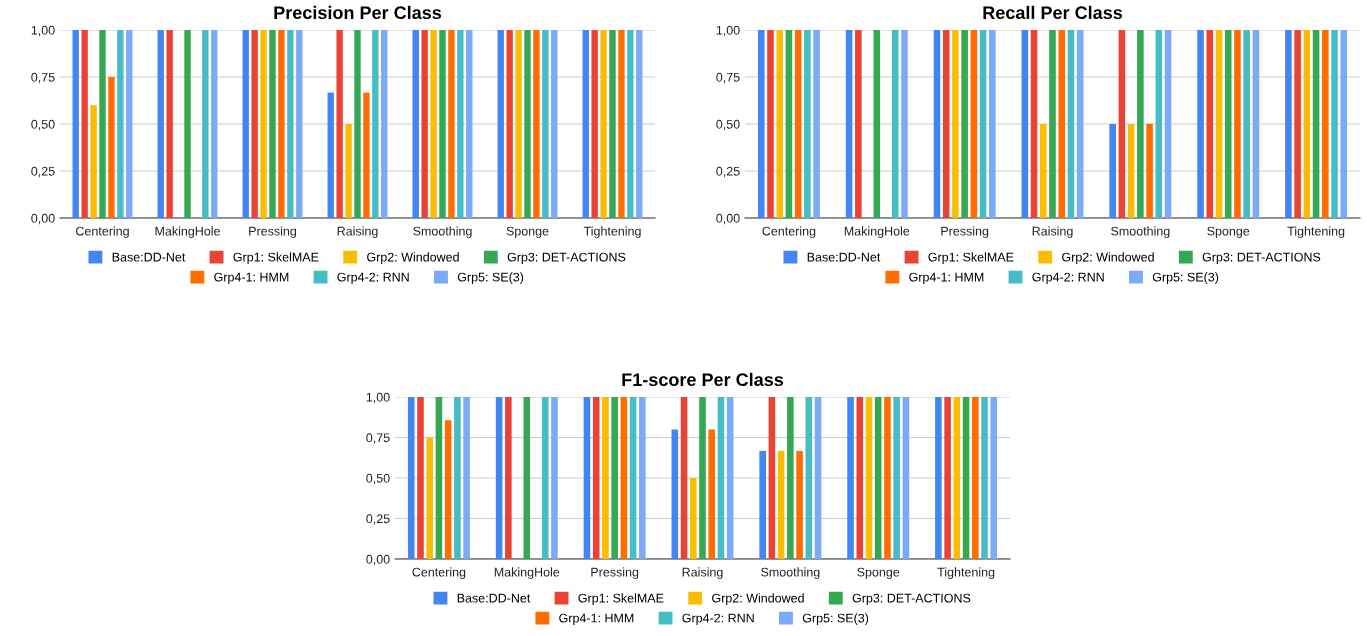  What do you see at coordinates (911, 599) in the screenshot?
I see `legend-label: Grp3: DET-ACTIONS` at bounding box center [911, 599].